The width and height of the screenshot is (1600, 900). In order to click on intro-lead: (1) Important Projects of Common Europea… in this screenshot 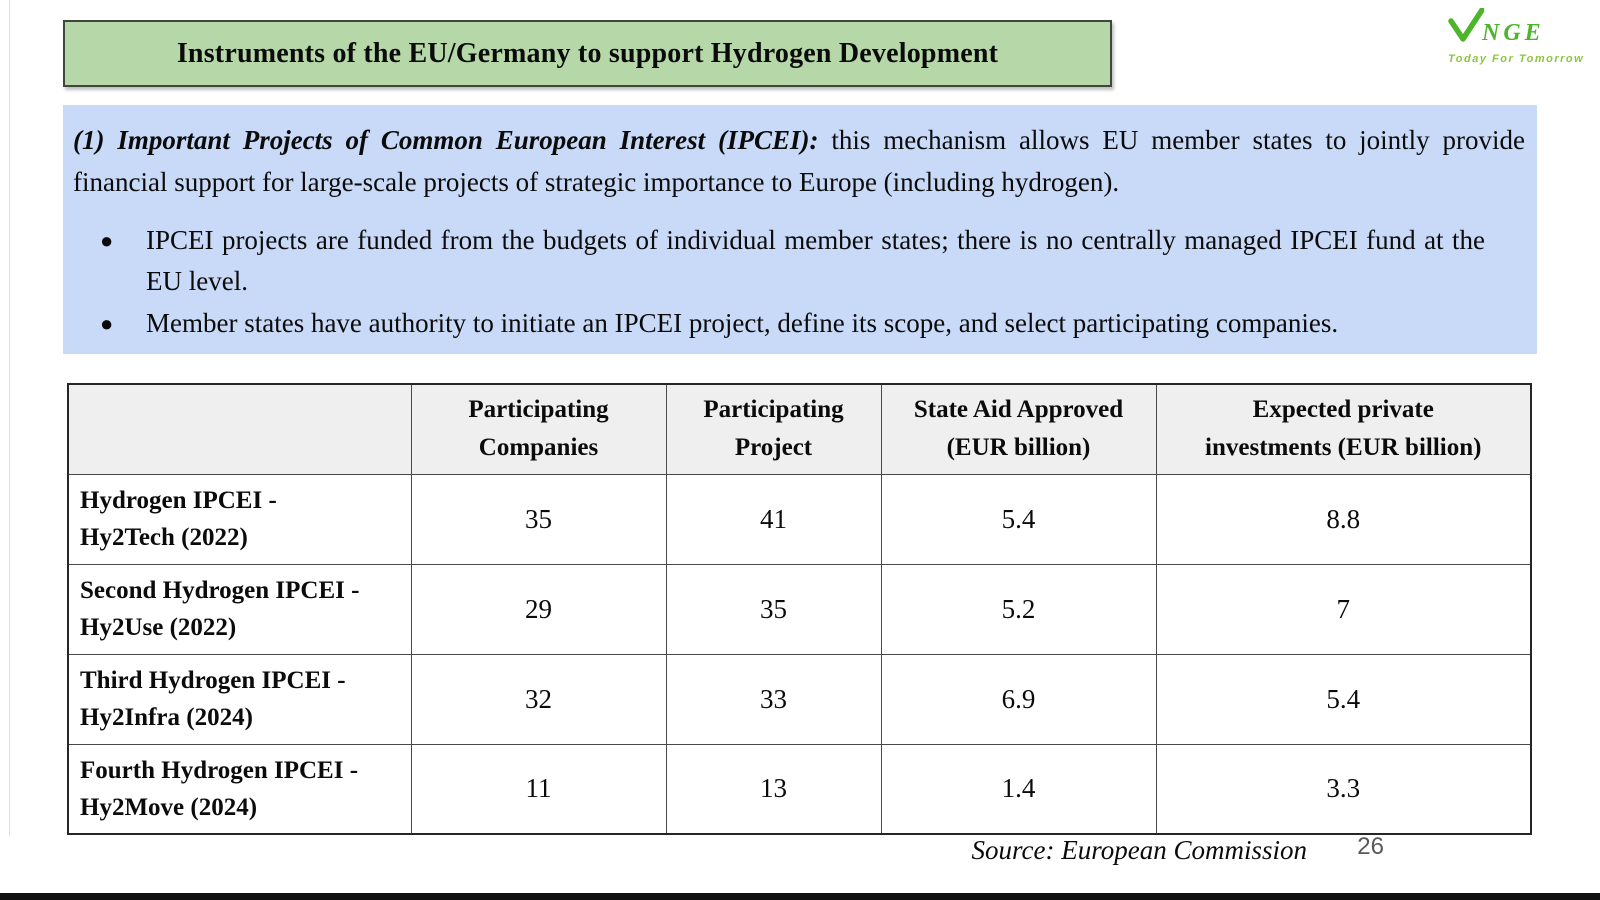, I will do `click(446, 140)`.